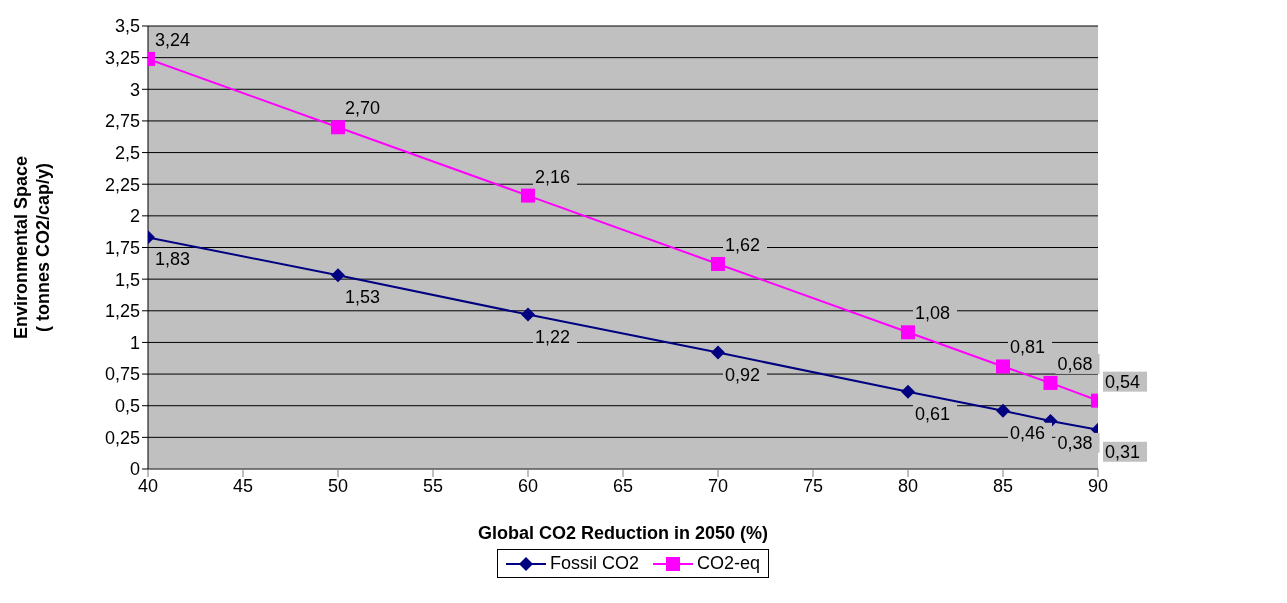 This screenshot has height=603, width=1287. What do you see at coordinates (127, 152) in the screenshot?
I see `y-tick-label: 2,5` at bounding box center [127, 152].